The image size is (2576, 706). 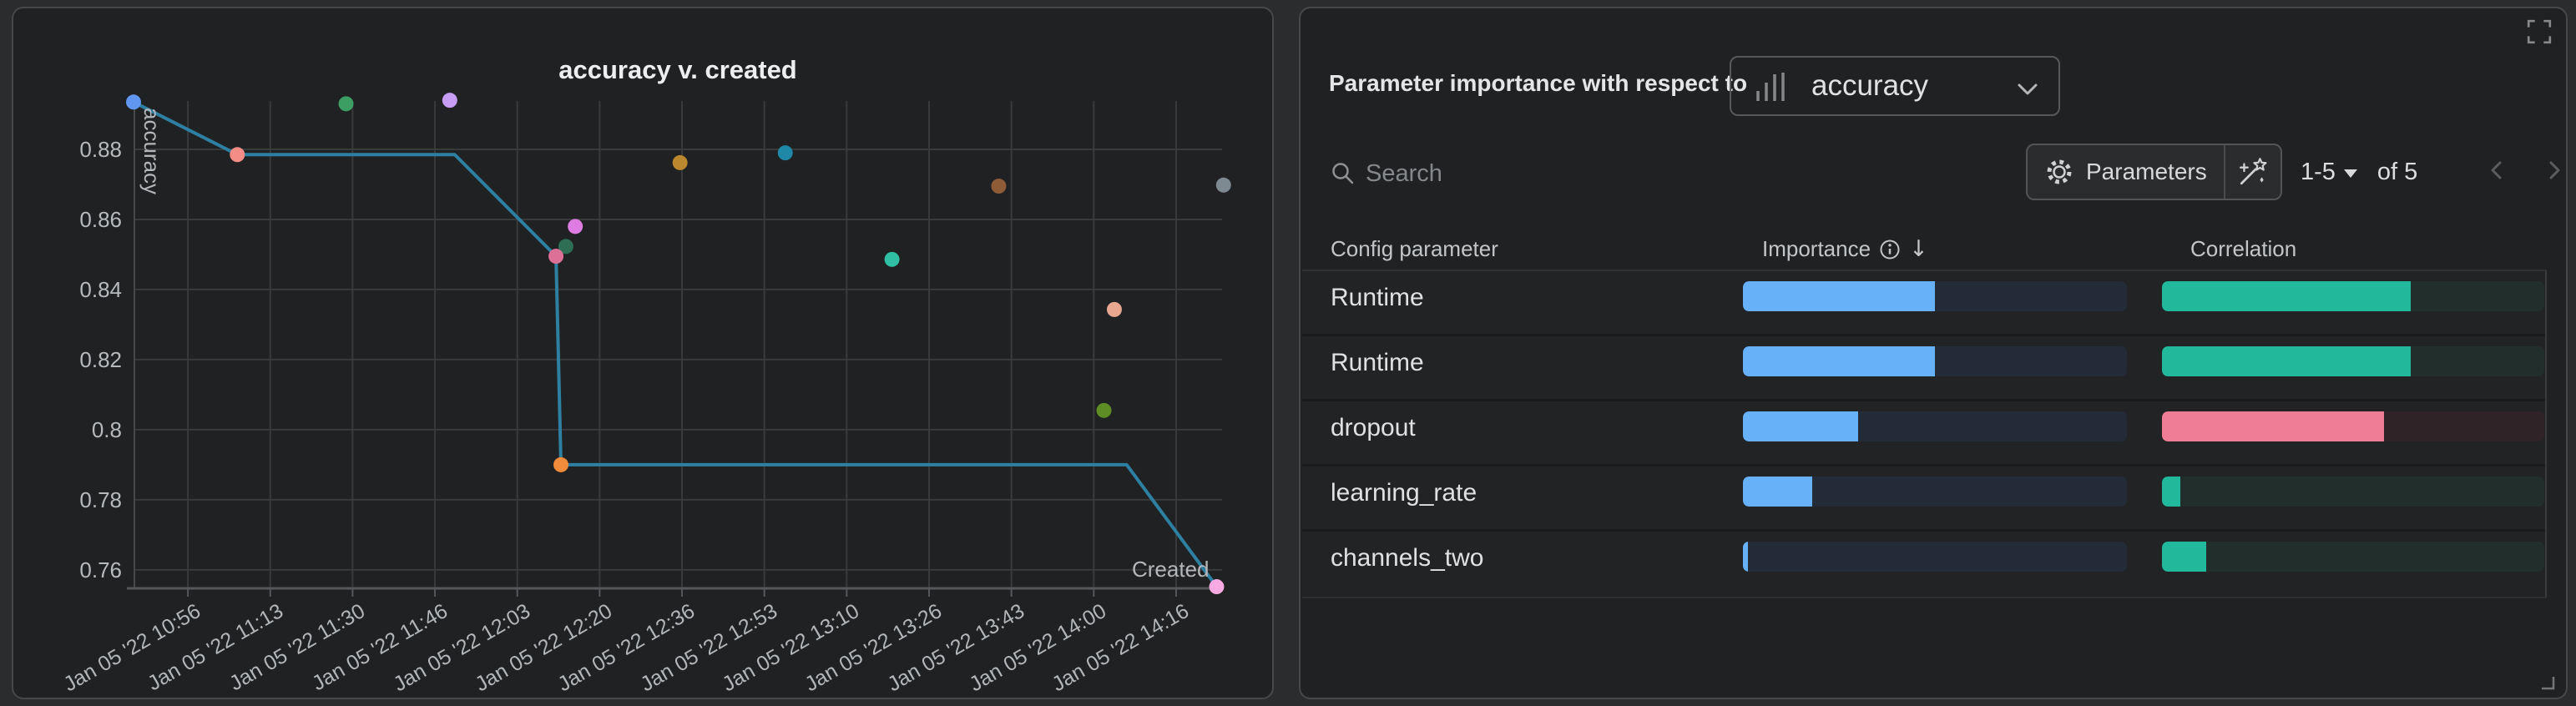 What do you see at coordinates (1373, 427) in the screenshot?
I see `config-parameter-name: dropout` at bounding box center [1373, 427].